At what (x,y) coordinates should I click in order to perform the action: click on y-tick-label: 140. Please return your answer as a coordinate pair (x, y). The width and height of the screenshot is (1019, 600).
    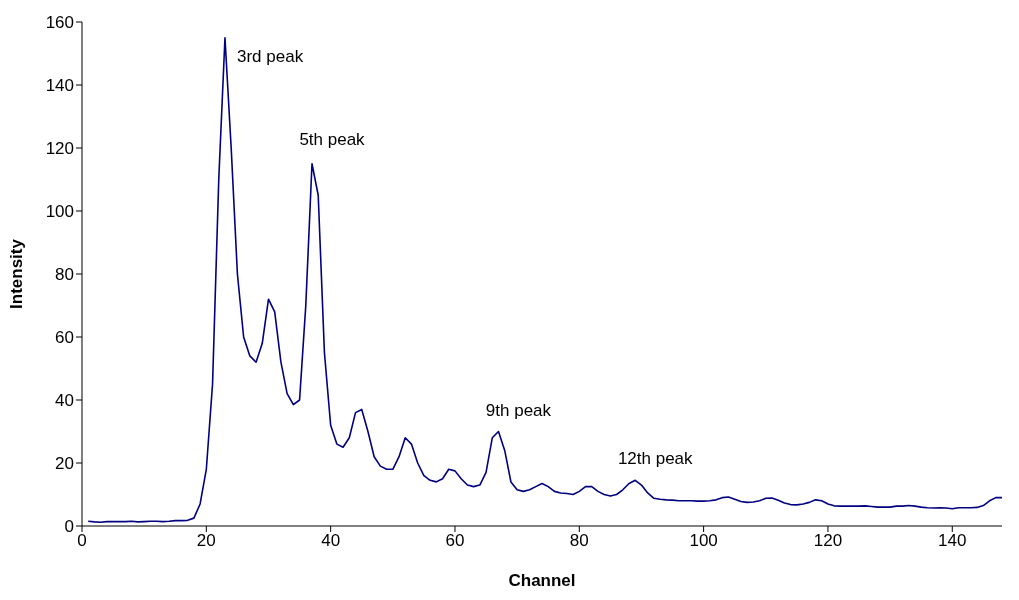
    Looking at the image, I should click on (59, 86).